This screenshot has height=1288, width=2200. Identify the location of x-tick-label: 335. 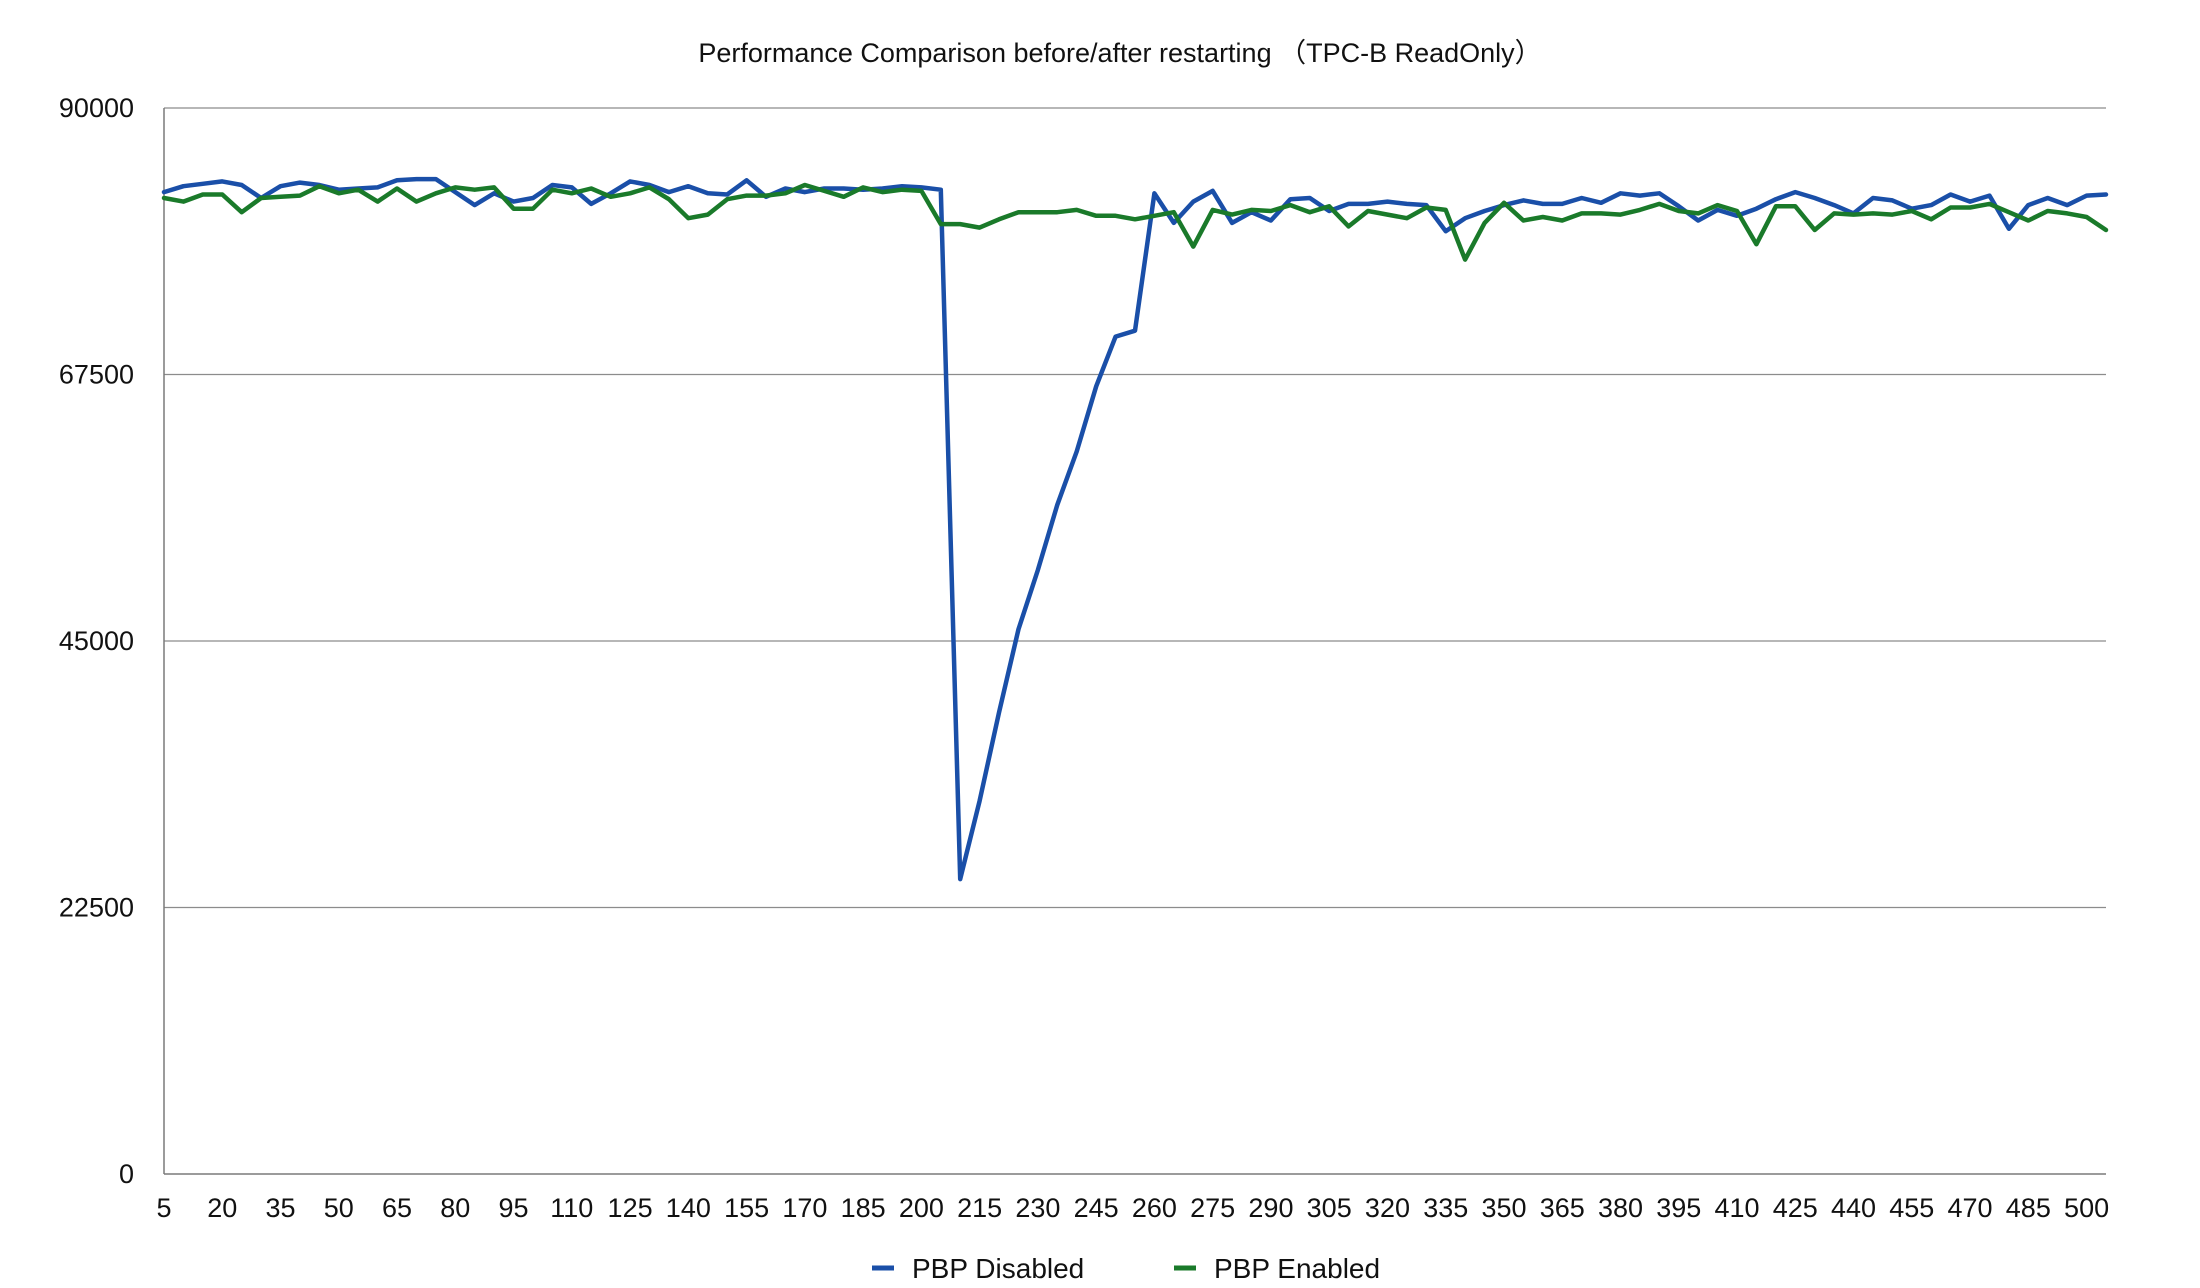
(1445, 1208).